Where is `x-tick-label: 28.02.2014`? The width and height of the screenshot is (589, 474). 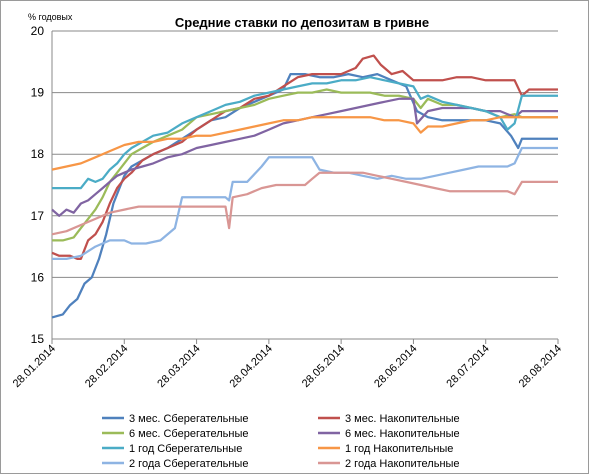
x-tick-label: 28.02.2014 is located at coordinates (106, 366).